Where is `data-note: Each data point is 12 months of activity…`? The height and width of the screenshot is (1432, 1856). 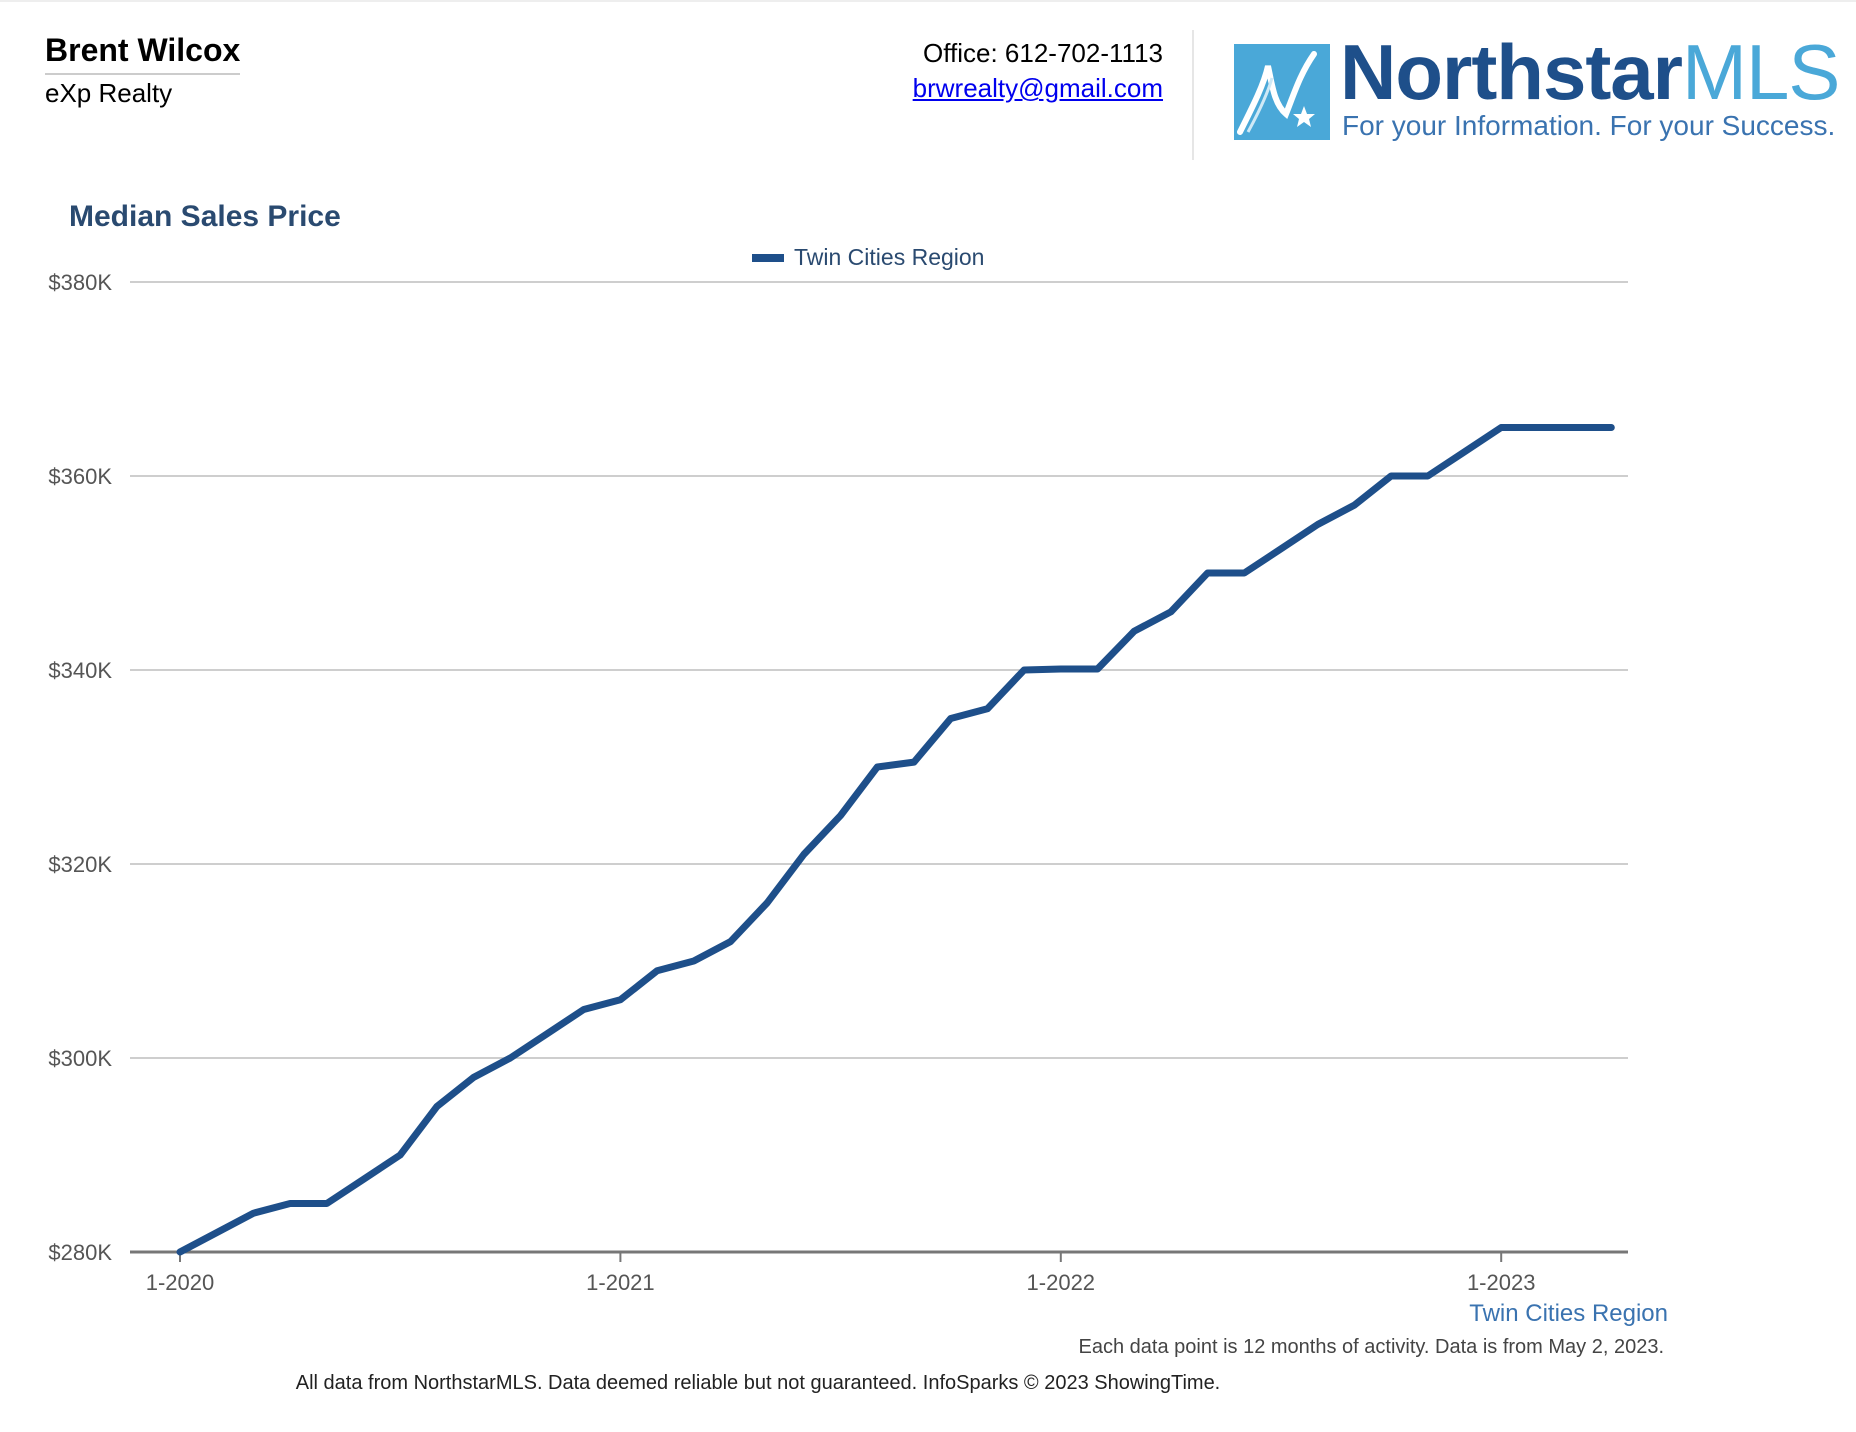
data-note: Each data point is 12 months of activity… is located at coordinates (1371, 1347).